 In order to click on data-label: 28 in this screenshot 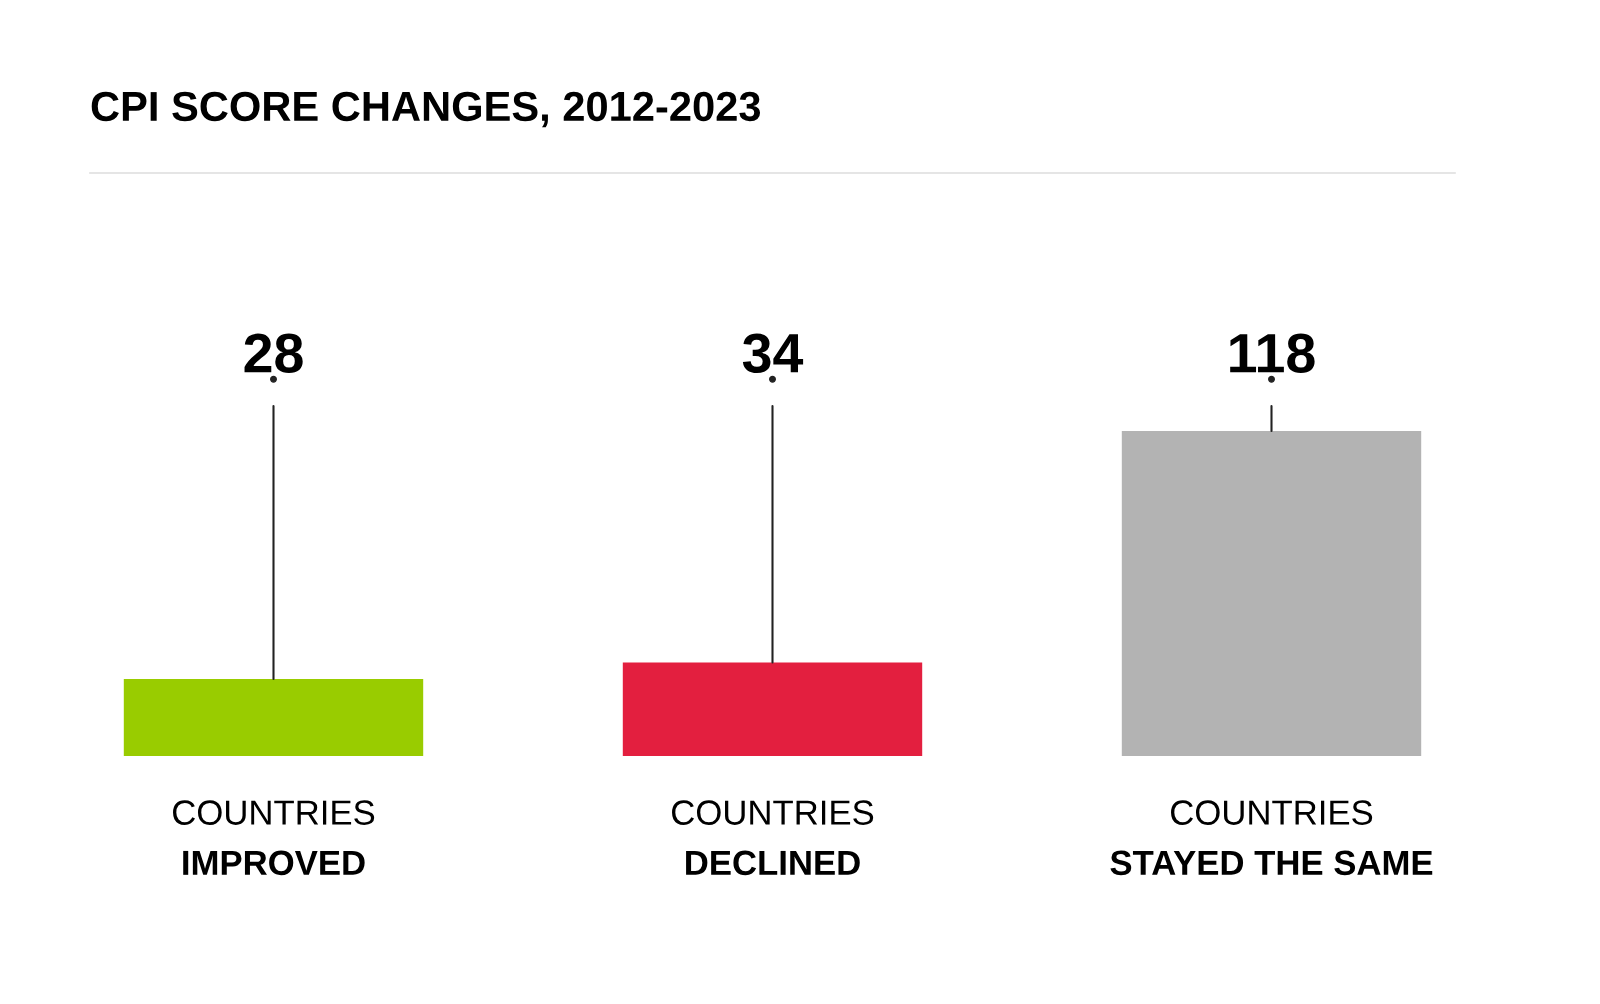, I will do `click(273, 353)`.